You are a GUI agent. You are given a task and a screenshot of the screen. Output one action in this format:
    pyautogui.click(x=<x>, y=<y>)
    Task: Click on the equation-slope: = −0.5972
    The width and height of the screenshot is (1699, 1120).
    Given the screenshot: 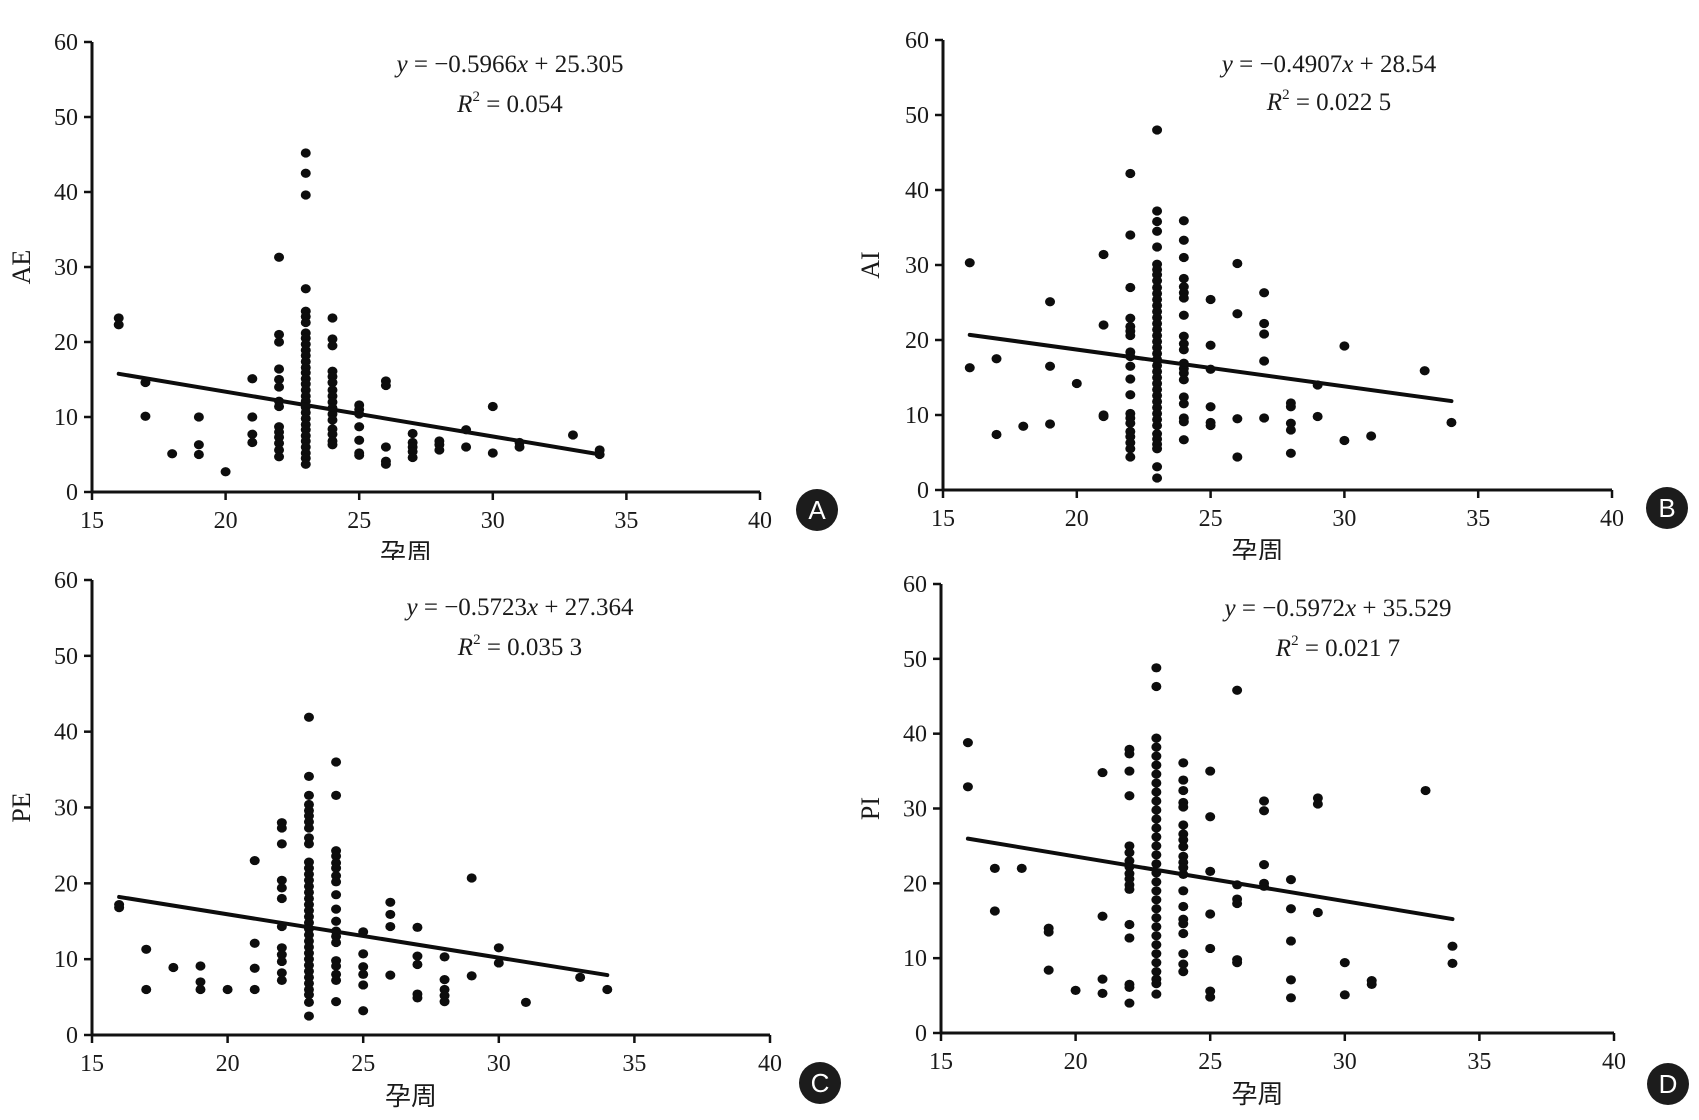 What is the action you would take?
    pyautogui.click(x=1290, y=608)
    